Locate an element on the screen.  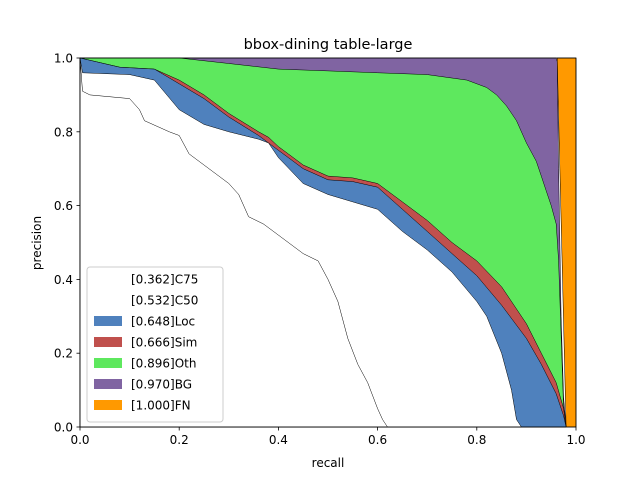
x-tick-label: 0.2 is located at coordinates (179, 440).